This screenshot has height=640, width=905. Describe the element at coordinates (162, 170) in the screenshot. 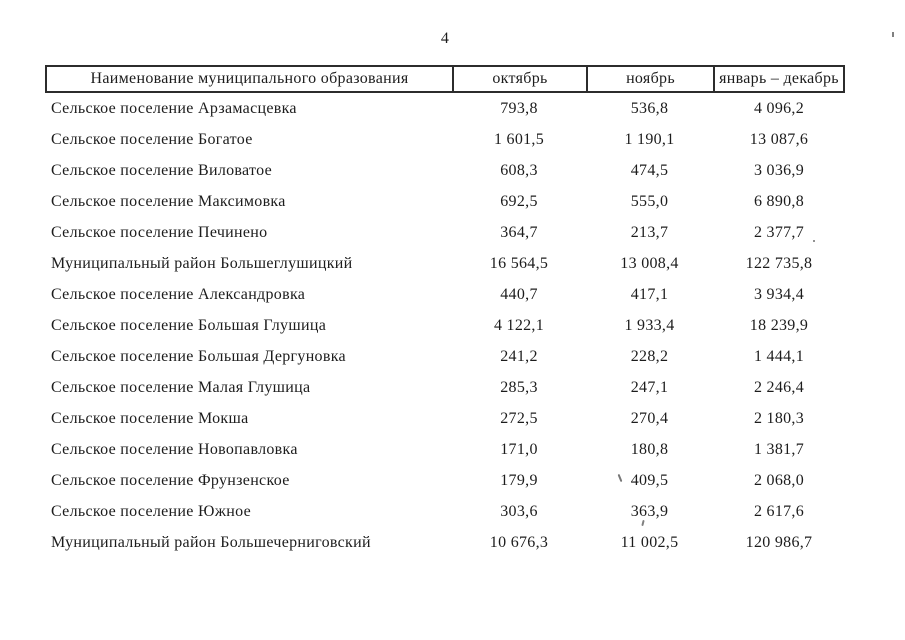

I see `cell-municipality-name: Сельское поселение Виловатое` at that location.